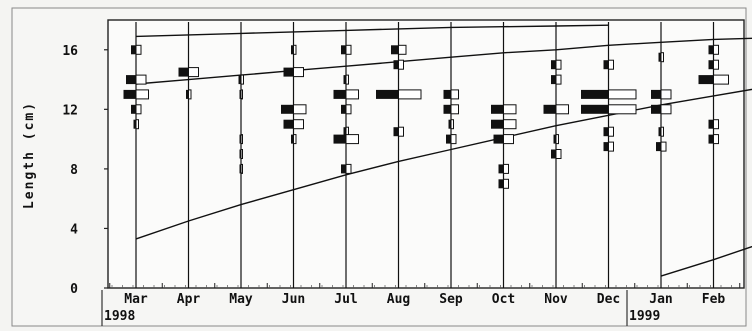 This screenshot has height=331, width=752. Describe the element at coordinates (556, 299) in the screenshot. I see `month-label: Nov` at that location.